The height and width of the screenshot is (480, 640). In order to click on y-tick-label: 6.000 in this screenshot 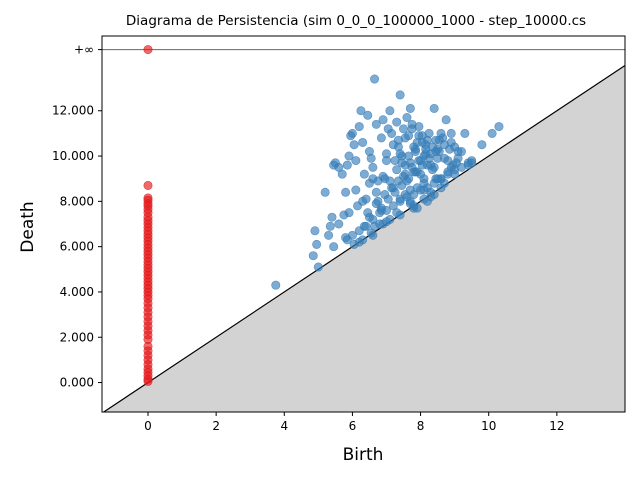, I will do `click(77, 247)`.